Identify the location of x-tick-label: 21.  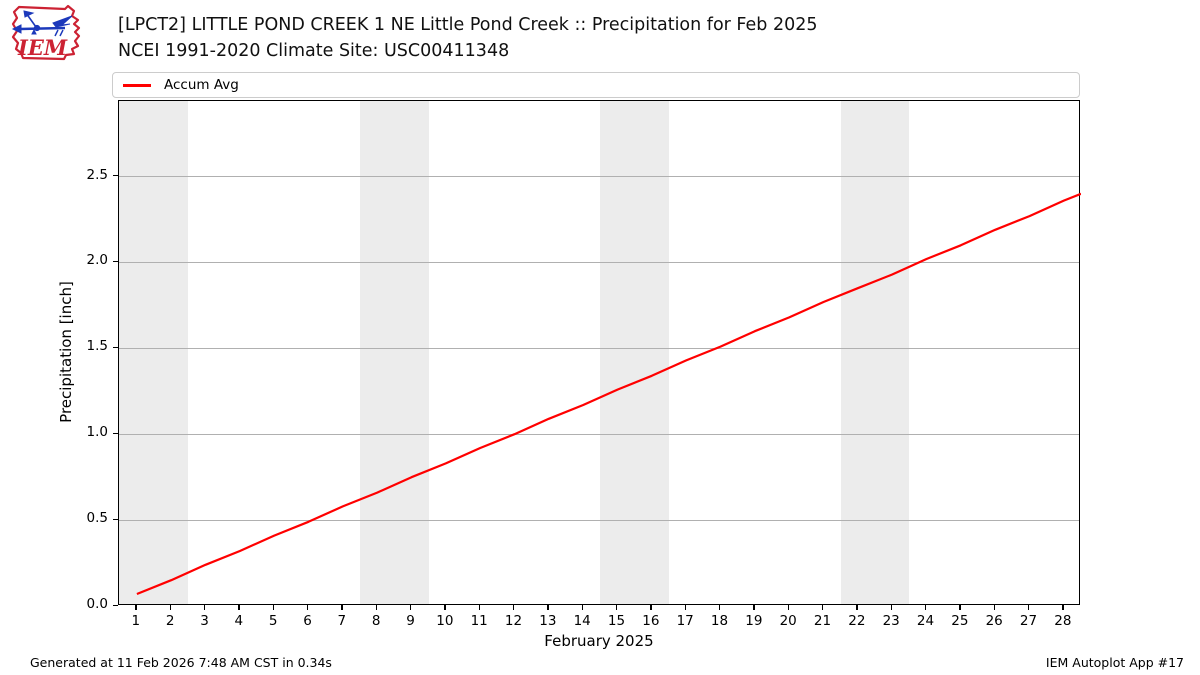
(822, 621).